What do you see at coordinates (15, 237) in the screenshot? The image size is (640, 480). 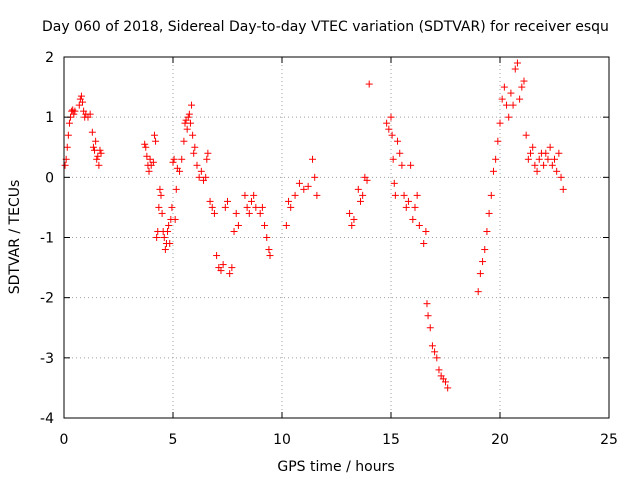 I see `y-axis-label: SDTVAR / TECUs` at bounding box center [15, 237].